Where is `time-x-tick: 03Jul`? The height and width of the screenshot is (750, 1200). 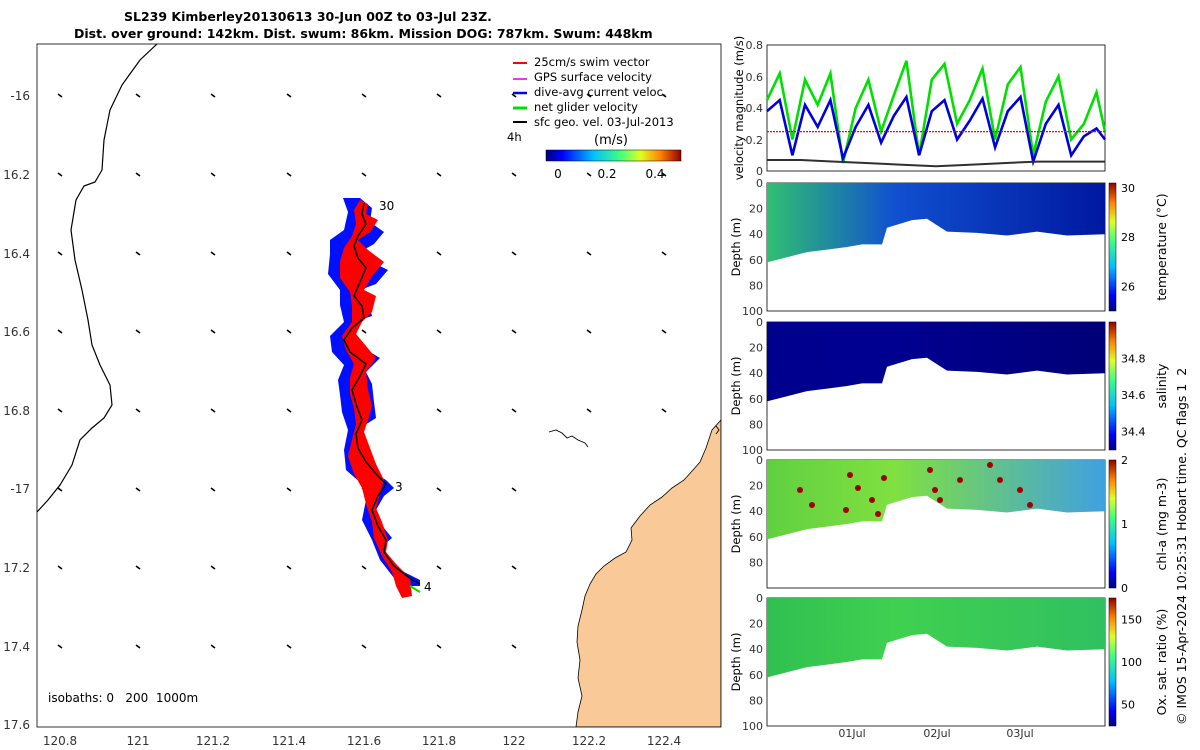
time-x-tick: 03Jul is located at coordinates (1019, 733).